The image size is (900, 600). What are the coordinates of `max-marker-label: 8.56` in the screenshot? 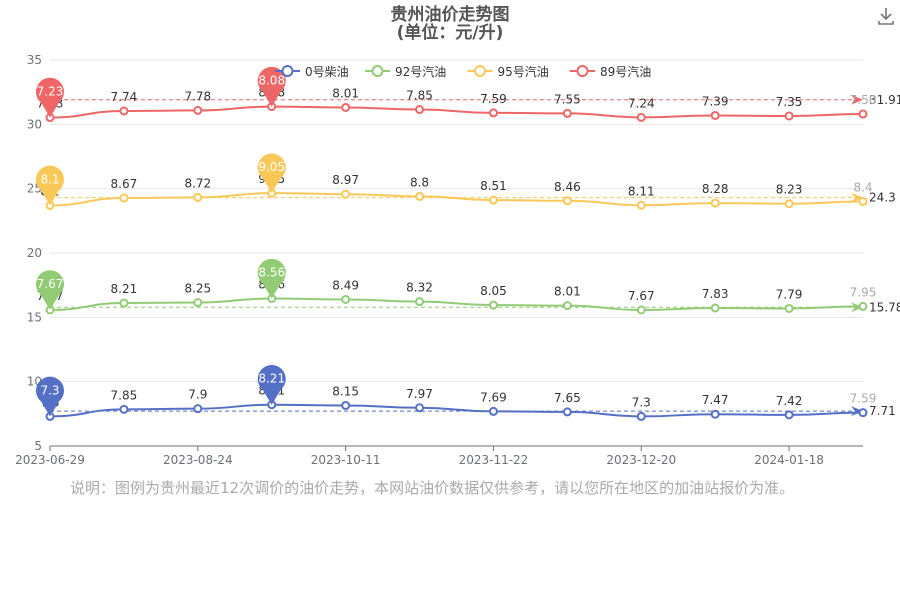 It's located at (271, 273).